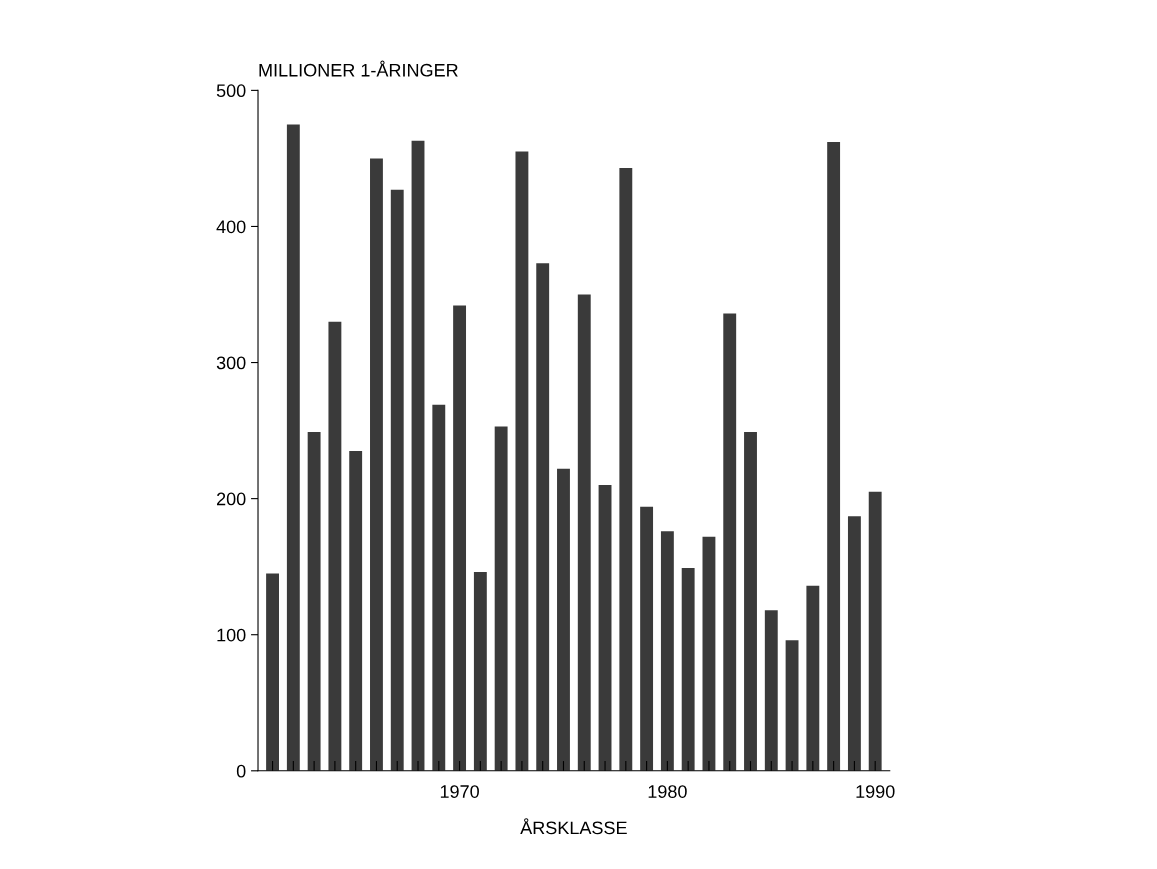 Image resolution: width=1157 pixels, height=869 pixels. Describe the element at coordinates (459, 791) in the screenshot. I see `x-tick-label: 1970` at that location.